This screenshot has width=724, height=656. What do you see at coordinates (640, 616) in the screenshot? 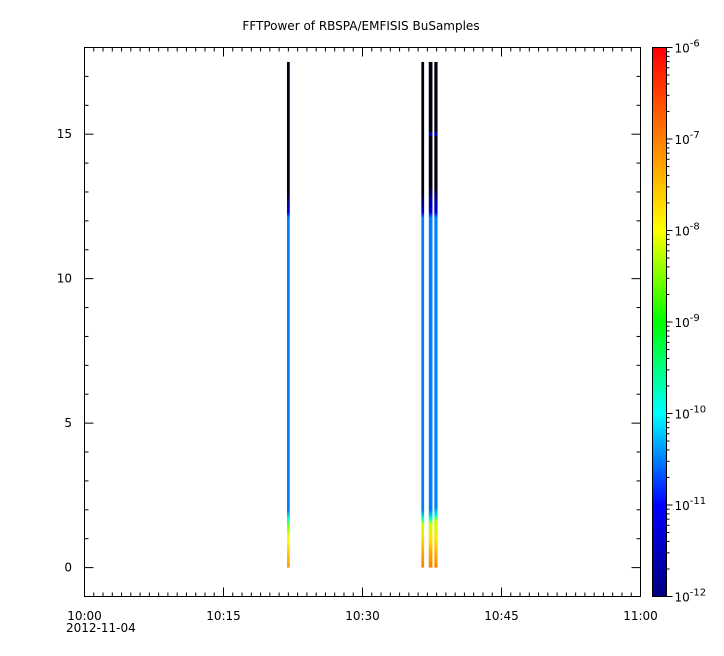
I see `x-tick-label: 11:00` at bounding box center [640, 616].